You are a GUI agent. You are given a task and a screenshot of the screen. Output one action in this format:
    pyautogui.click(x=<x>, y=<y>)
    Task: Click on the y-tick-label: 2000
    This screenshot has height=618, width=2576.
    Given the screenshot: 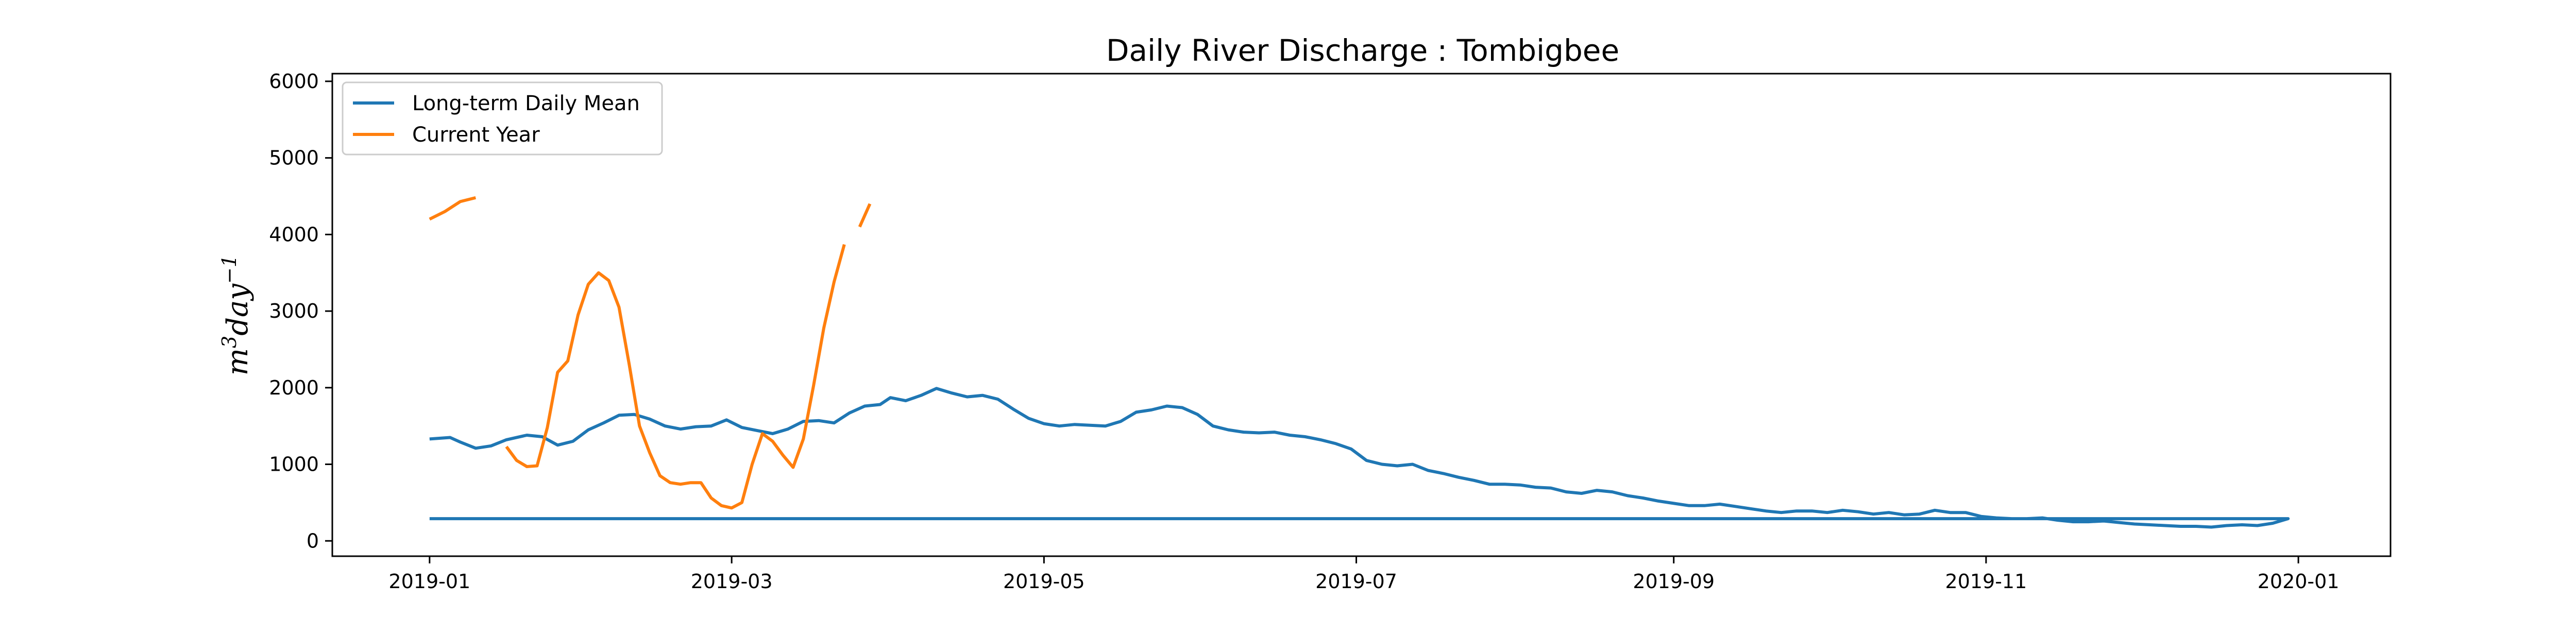 What is the action you would take?
    pyautogui.click(x=294, y=387)
    